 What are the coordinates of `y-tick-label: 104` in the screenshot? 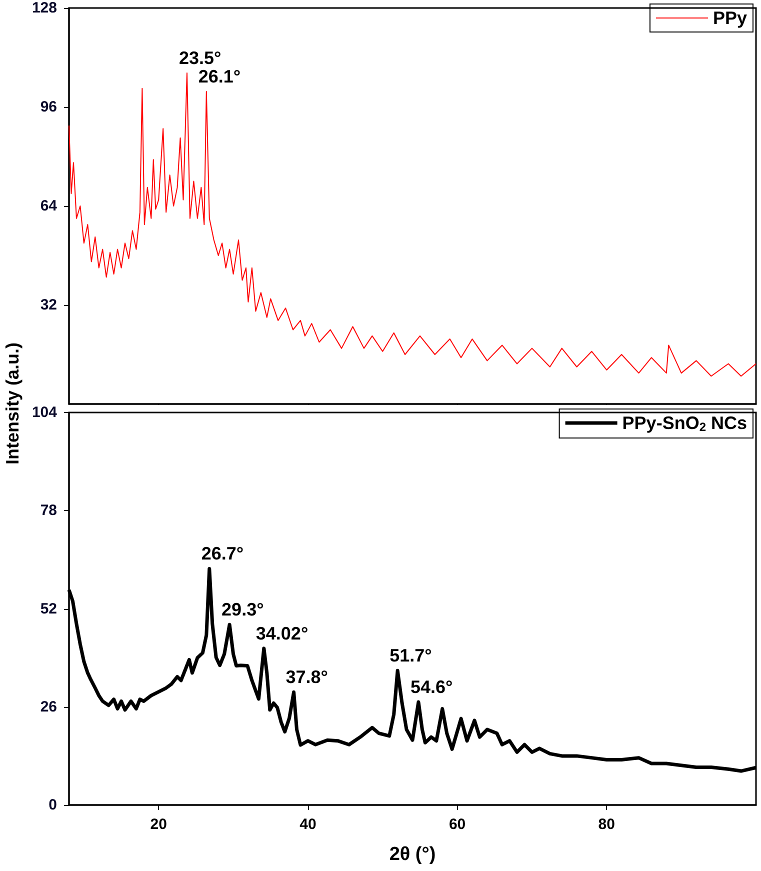 It's located at (45, 412).